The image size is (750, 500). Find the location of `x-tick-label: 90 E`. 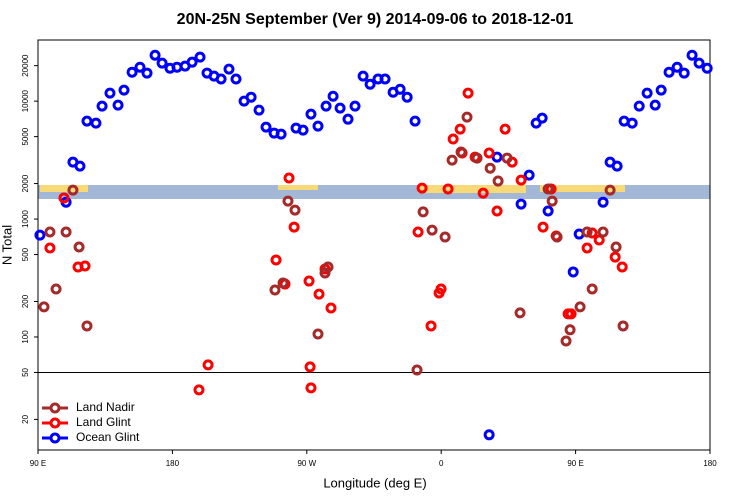

x-tick-label: 90 E is located at coordinates (575, 463).